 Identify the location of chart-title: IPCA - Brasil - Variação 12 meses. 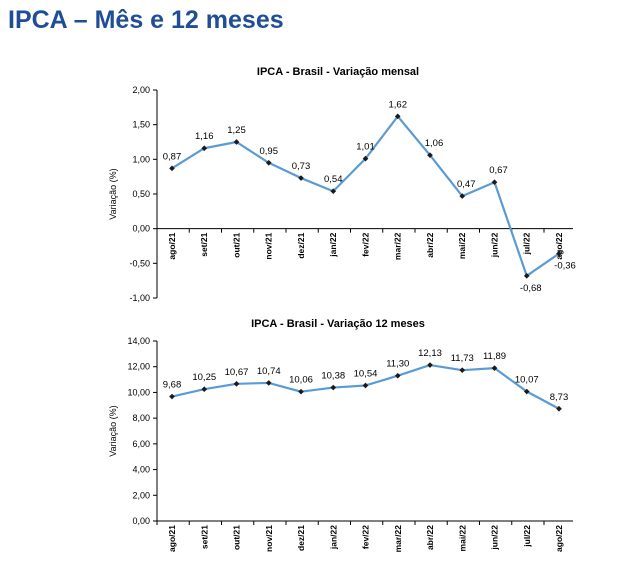
(338, 324).